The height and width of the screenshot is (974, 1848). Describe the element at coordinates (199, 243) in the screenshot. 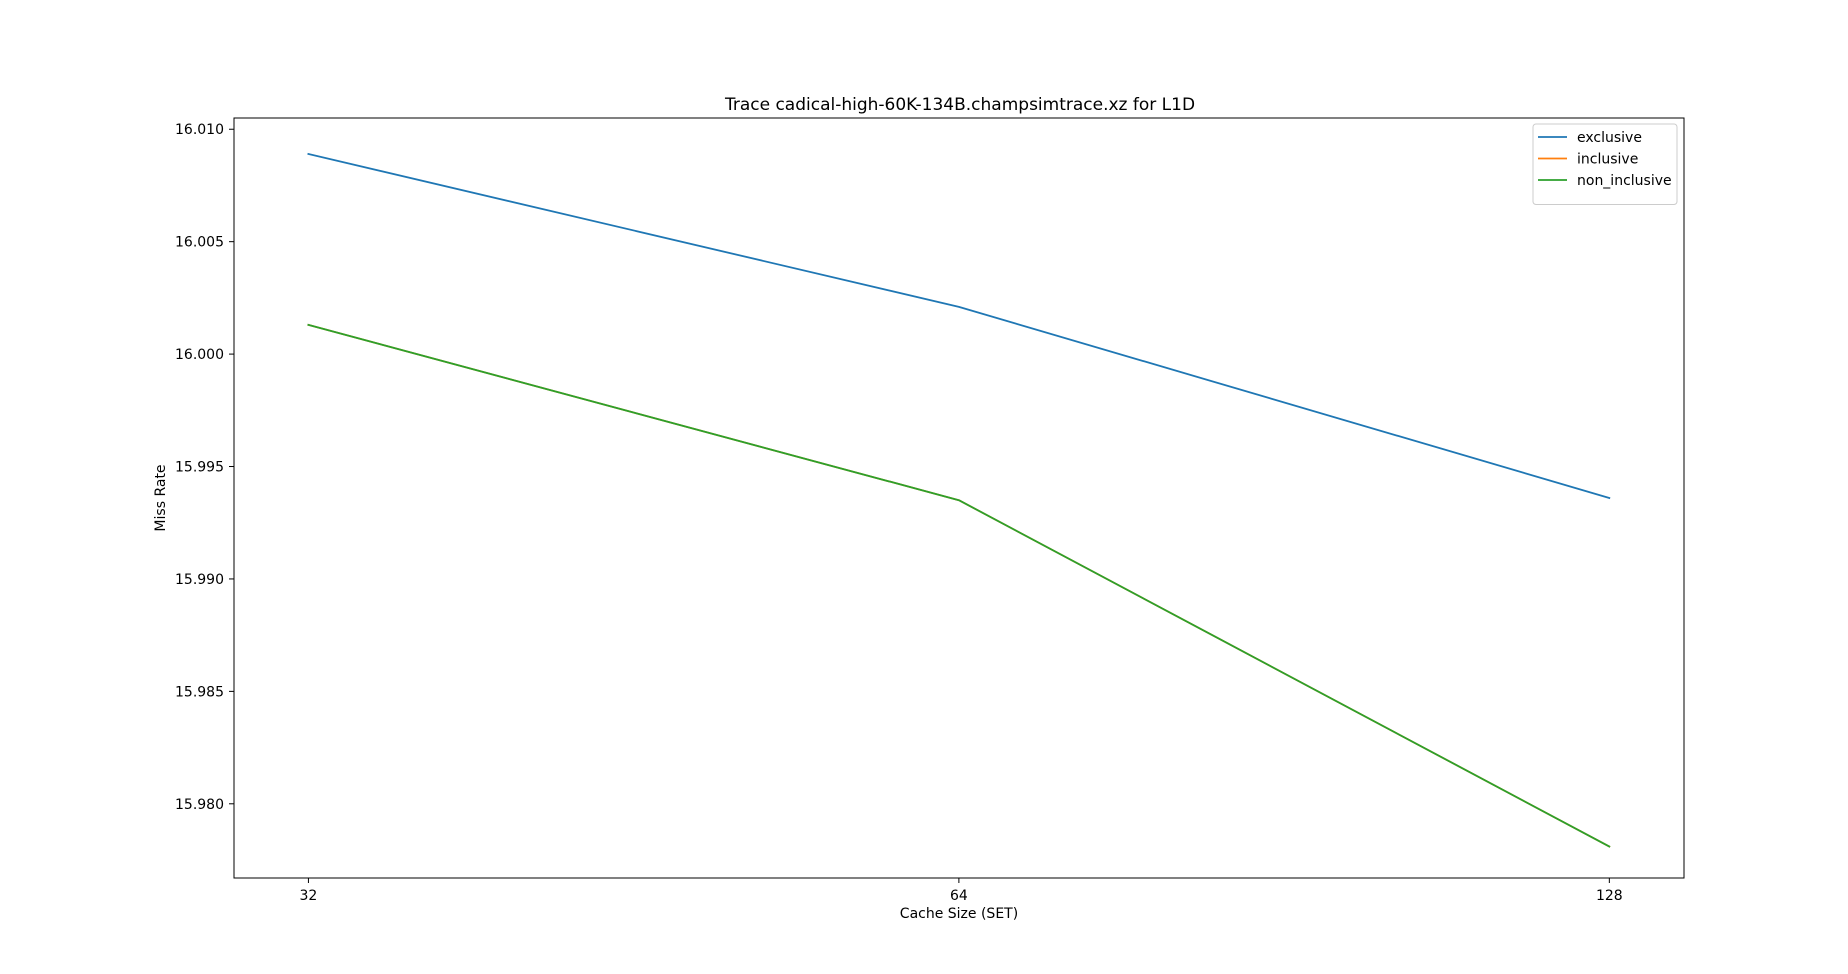

I see `y-tick-label: 16.005` at that location.